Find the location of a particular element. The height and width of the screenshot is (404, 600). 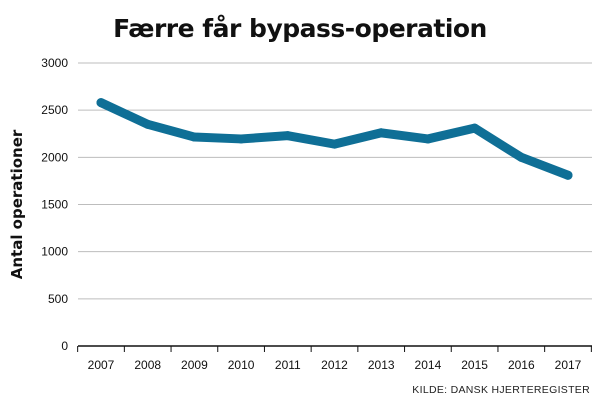

axes is located at coordinates (334, 348).